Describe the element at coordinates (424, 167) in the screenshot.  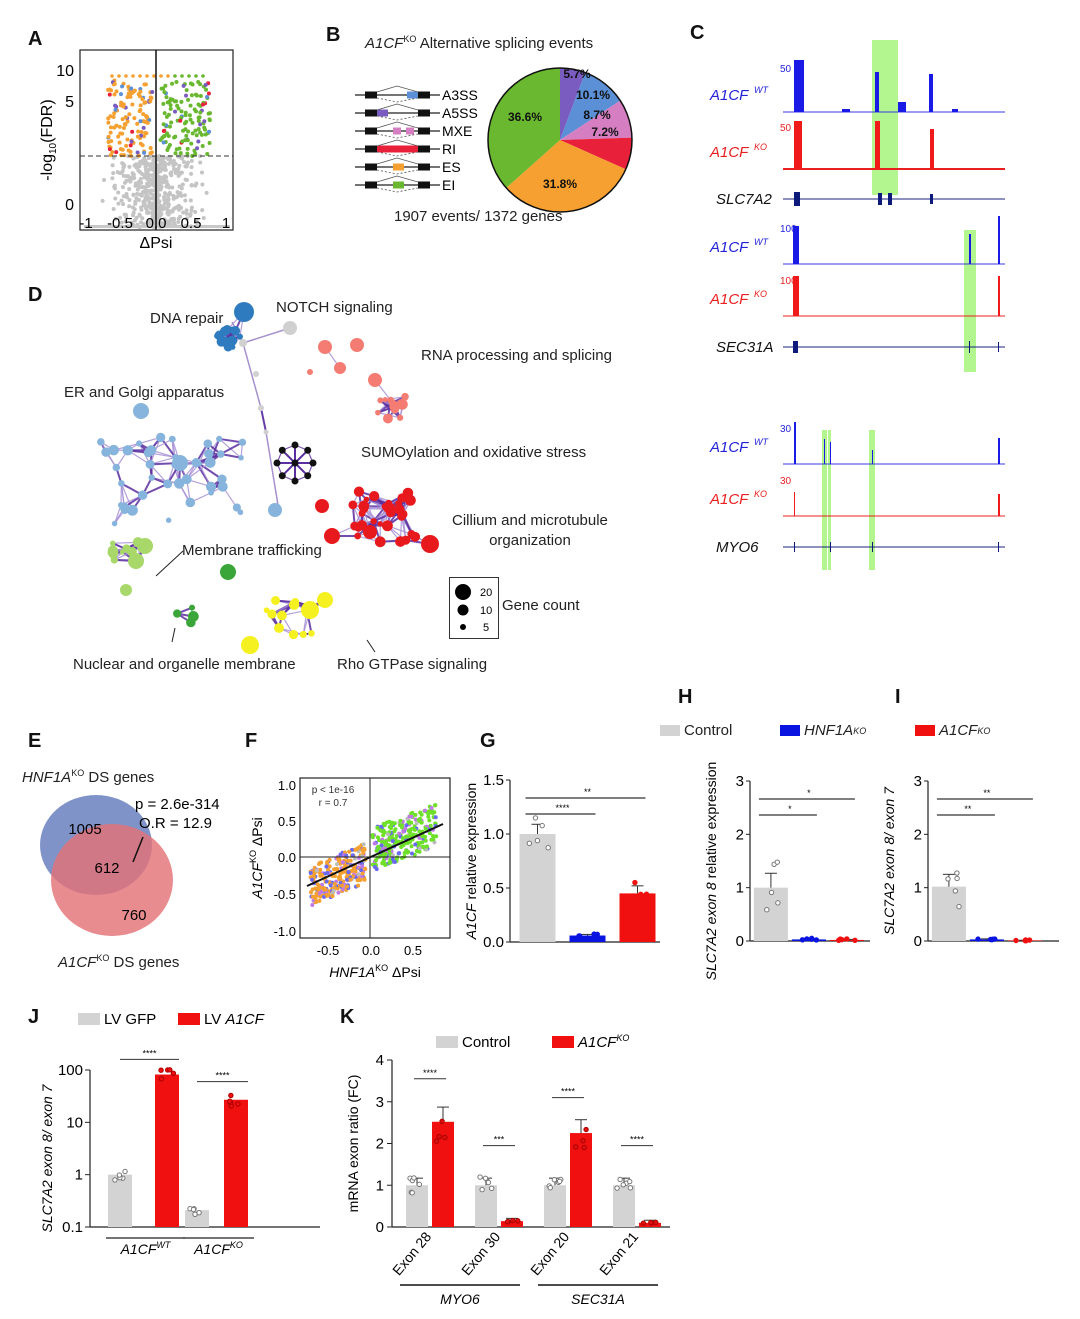
I see `exon-box` at that location.